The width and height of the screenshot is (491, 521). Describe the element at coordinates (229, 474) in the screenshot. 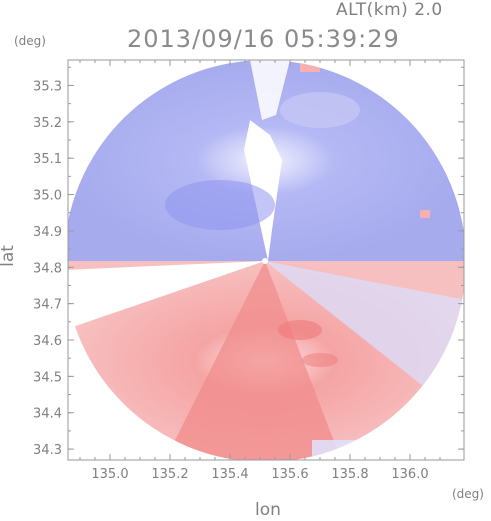

I see `x-tick-label: 135.4` at that location.